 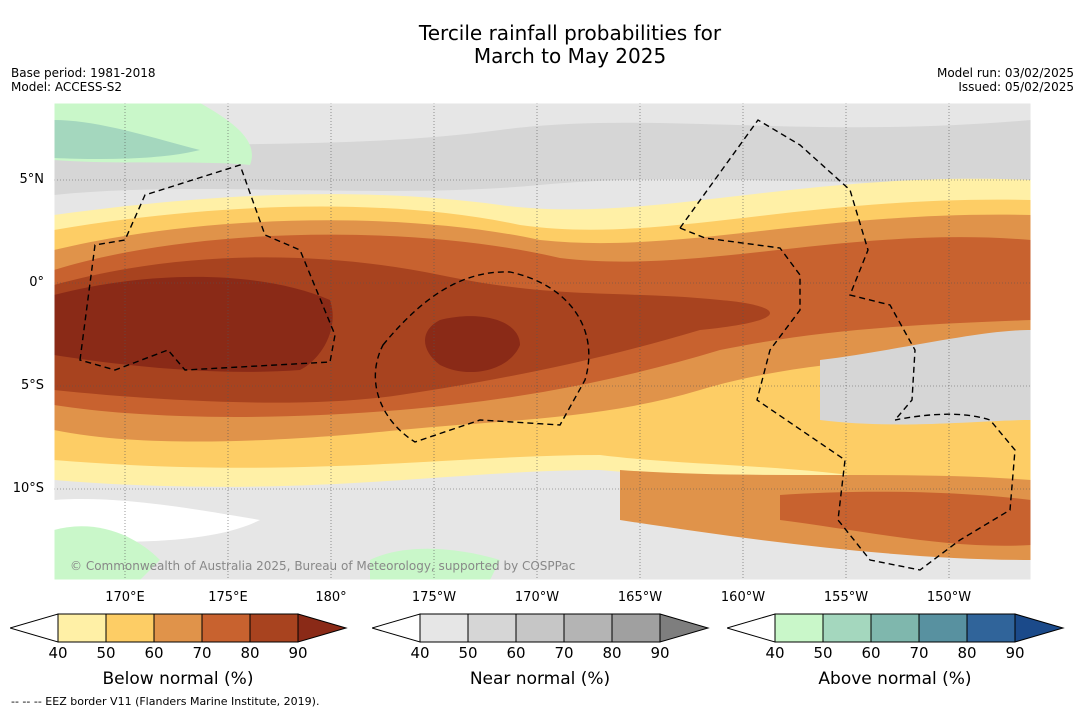 I want to click on lat-label-0: 0°, so click(x=36, y=282).